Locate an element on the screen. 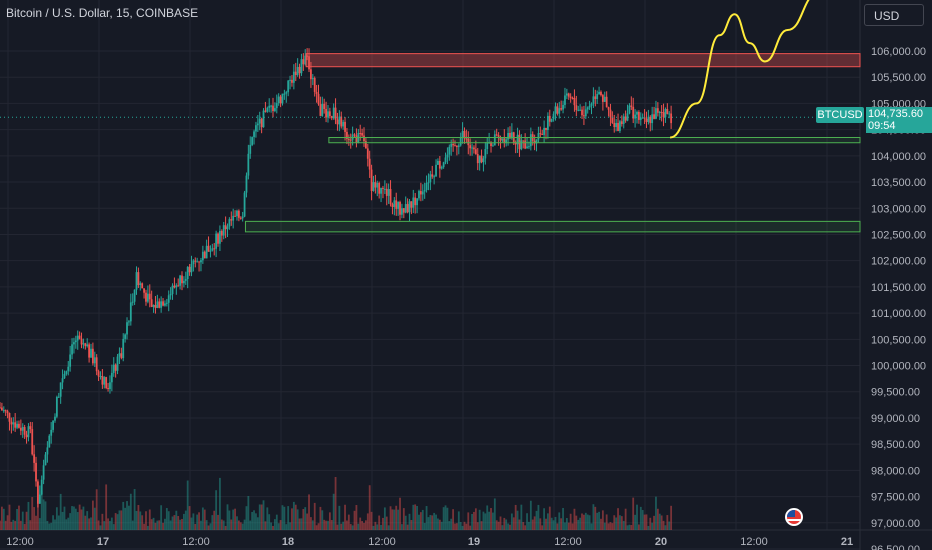 The height and width of the screenshot is (550, 932). y-tick-label: 100,000.00 is located at coordinates (898, 367).